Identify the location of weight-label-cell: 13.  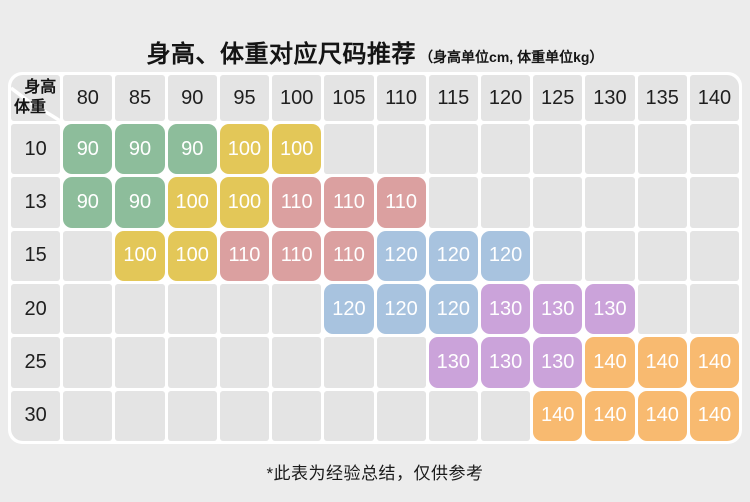
(36, 202).